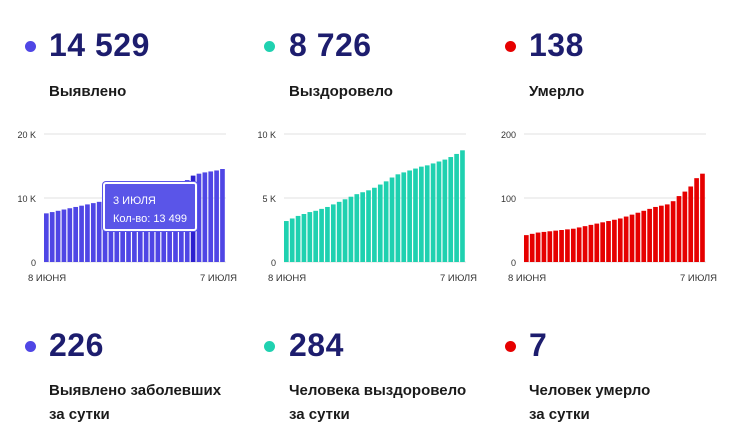 The width and height of the screenshot is (748, 444). What do you see at coordinates (557, 91) in the screenshot?
I see `deaths-label: Умерло` at bounding box center [557, 91].